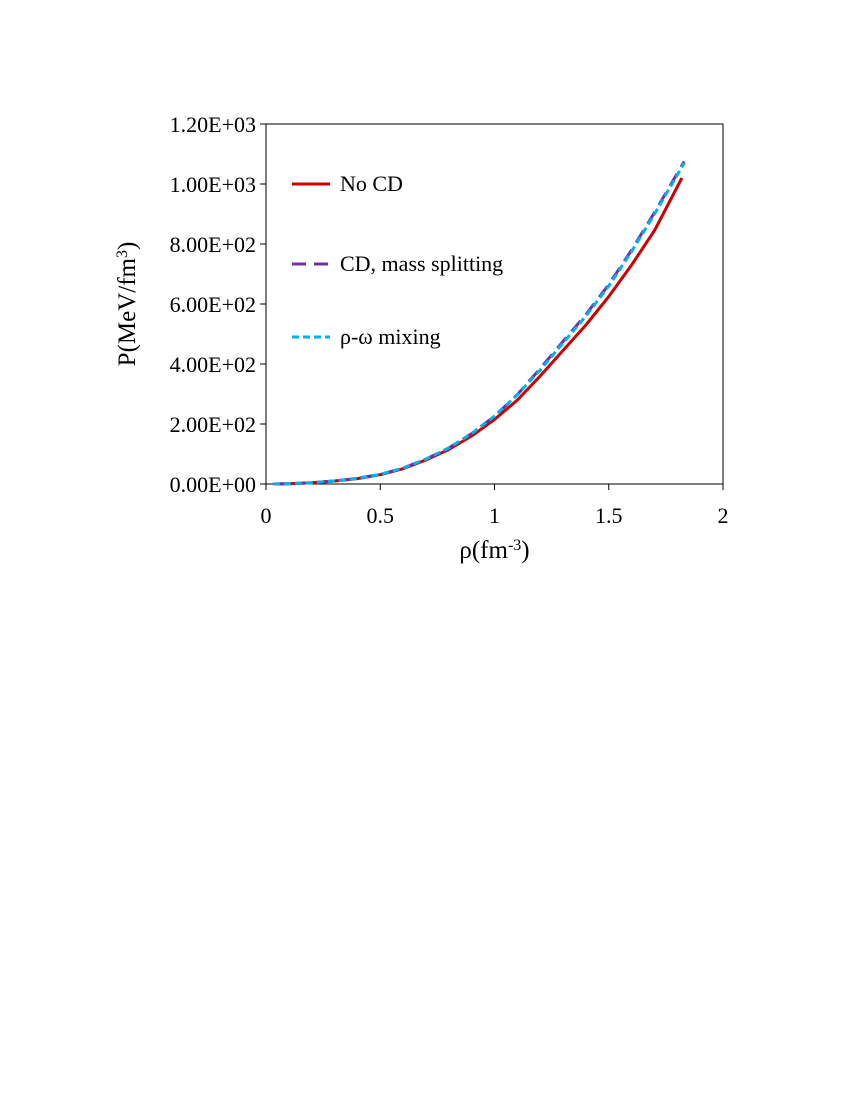  I want to click on x-axis-title-tail: ), so click(525, 550).